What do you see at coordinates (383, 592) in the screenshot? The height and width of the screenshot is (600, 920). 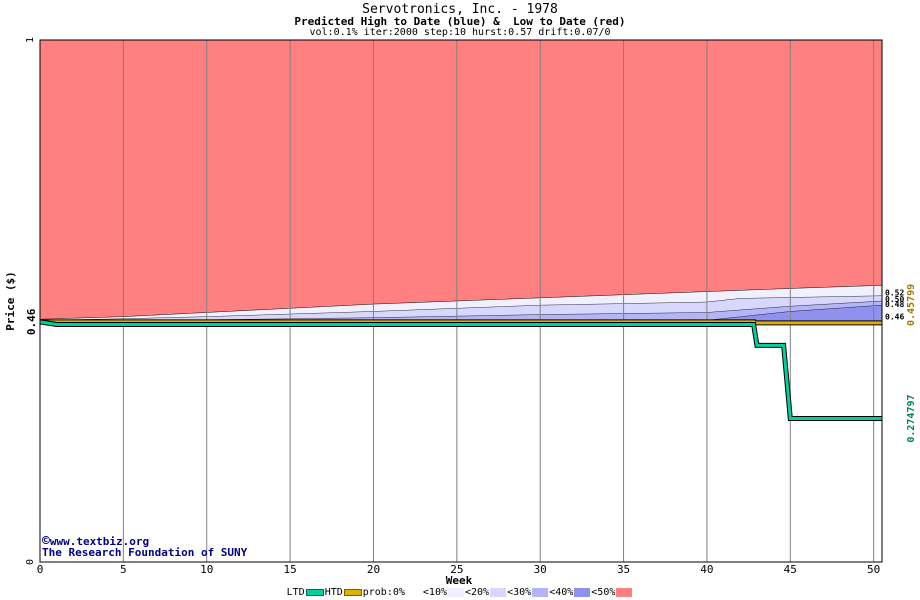 I see `legend-prob-label: prob:0%` at bounding box center [383, 592].